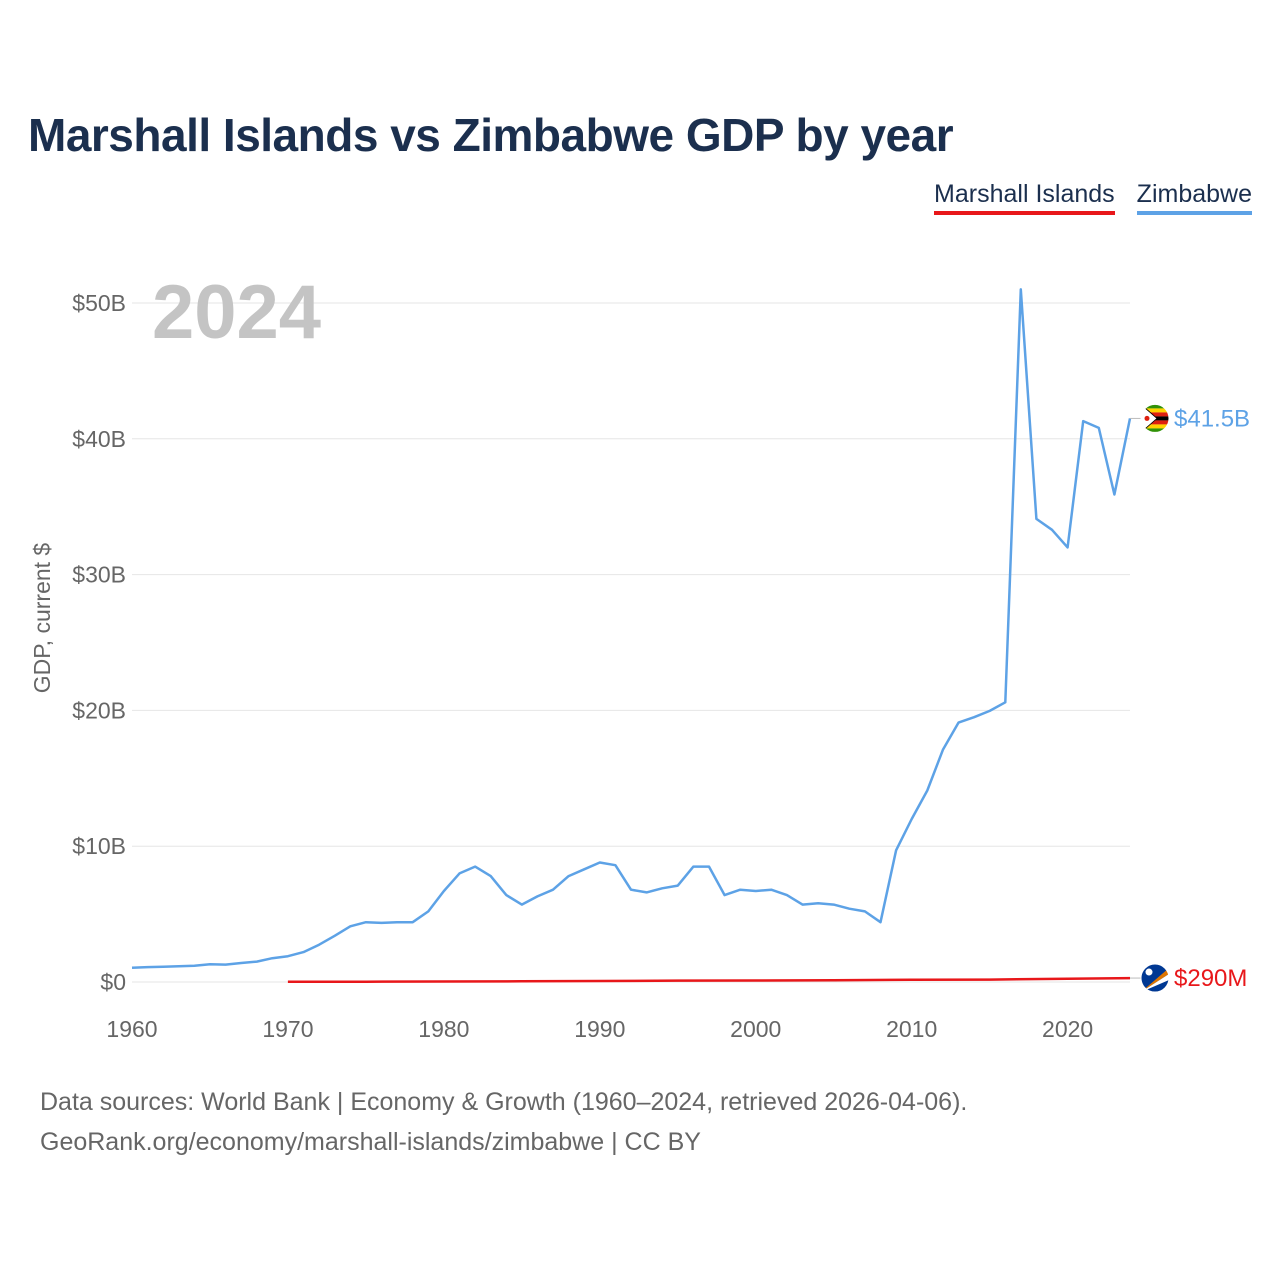 The image size is (1280, 1280). I want to click on y-axis-ticks: $0 $10B $20B $30B $40B $50B, so click(99, 642).